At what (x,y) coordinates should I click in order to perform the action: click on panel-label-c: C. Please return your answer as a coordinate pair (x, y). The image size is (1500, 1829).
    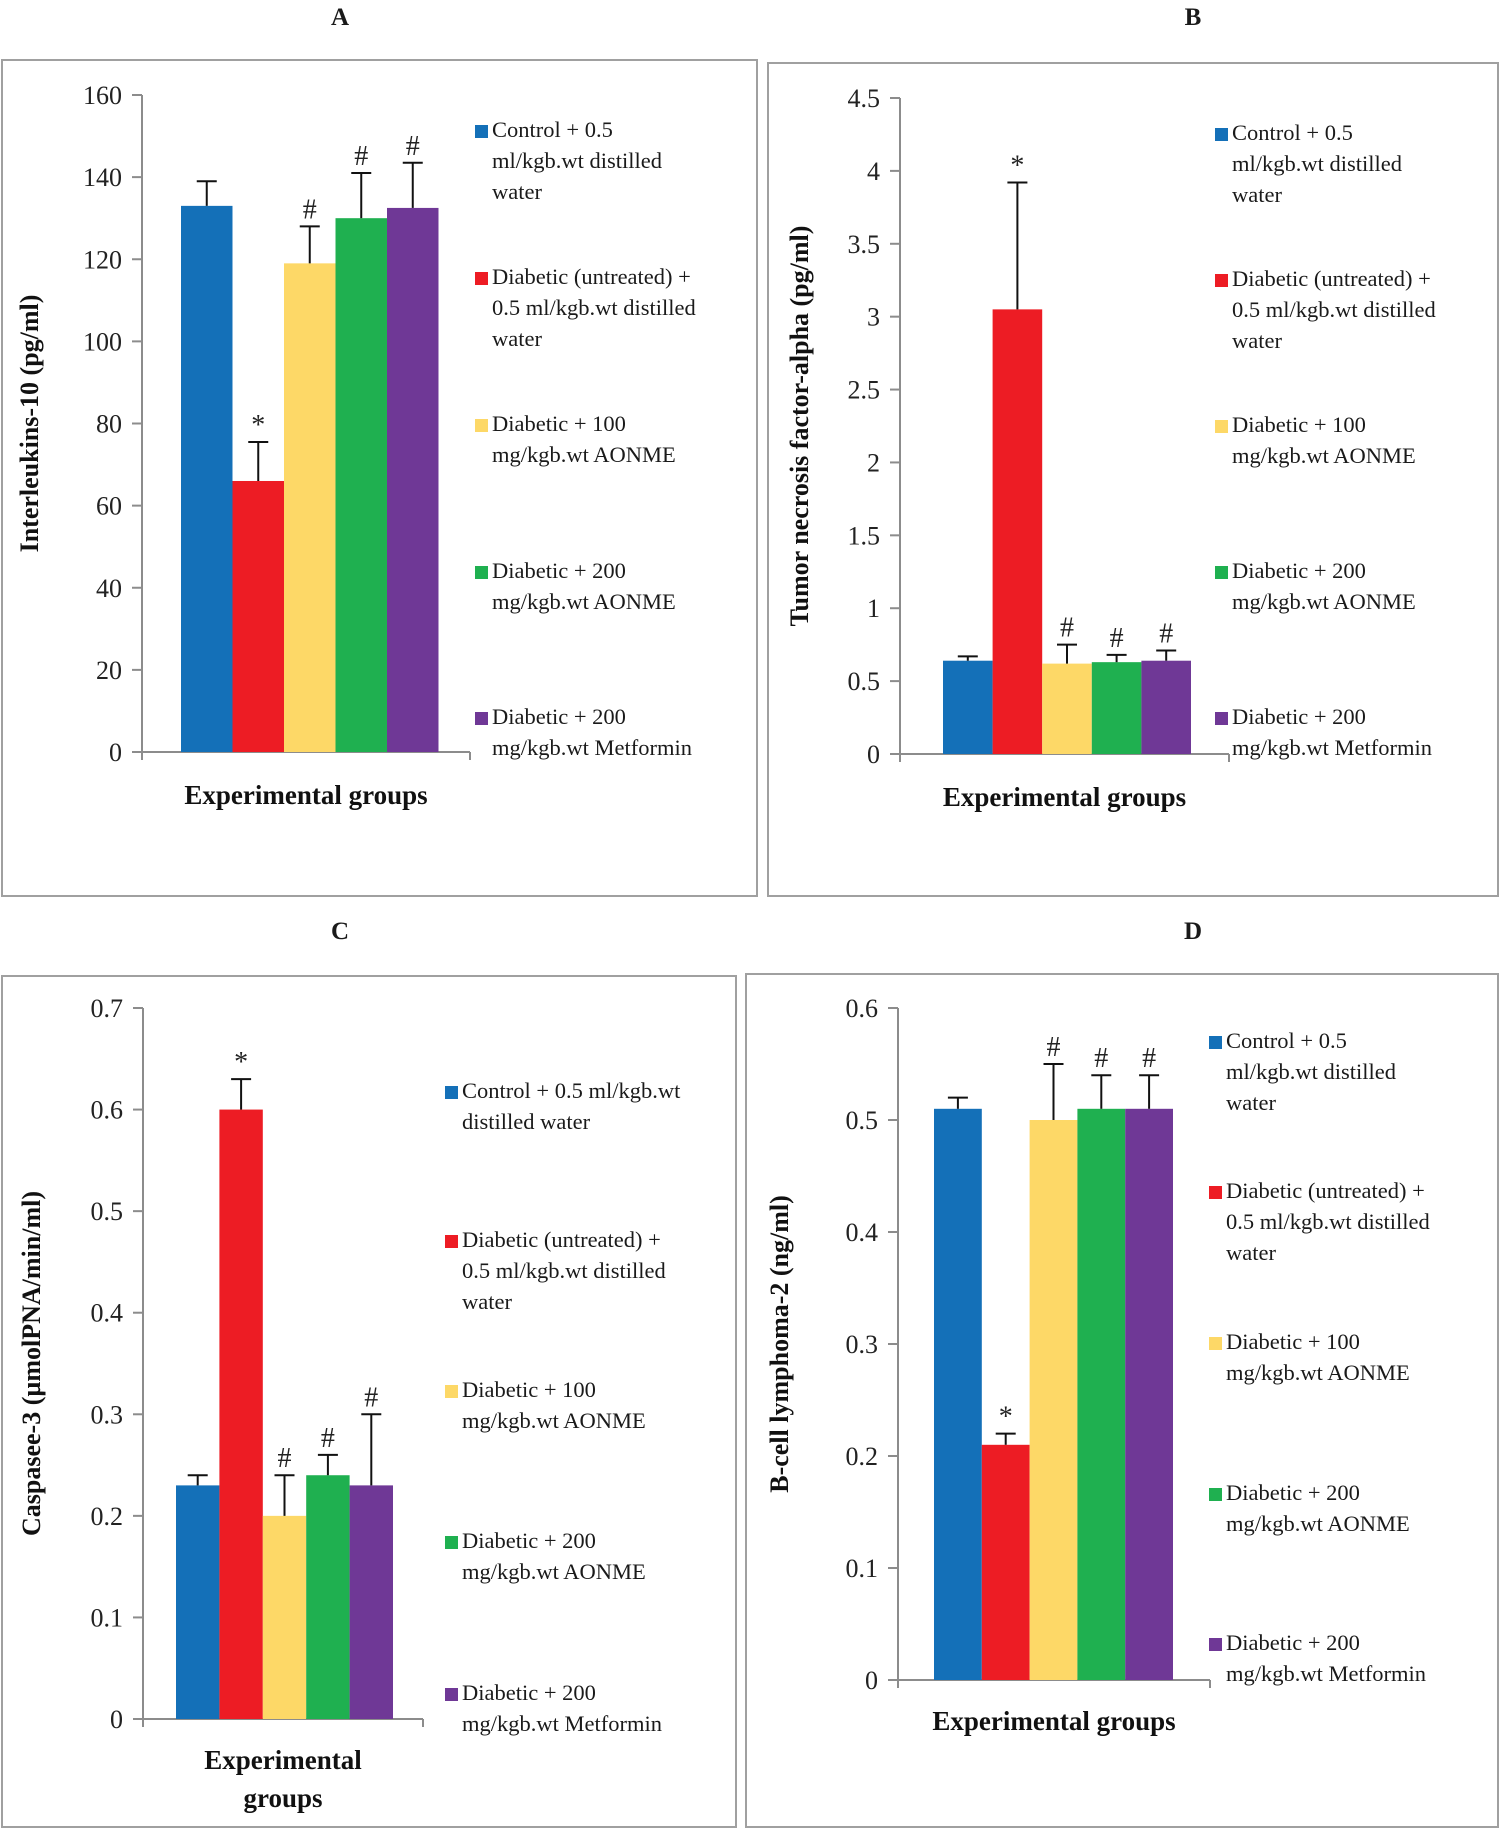
    Looking at the image, I should click on (340, 931).